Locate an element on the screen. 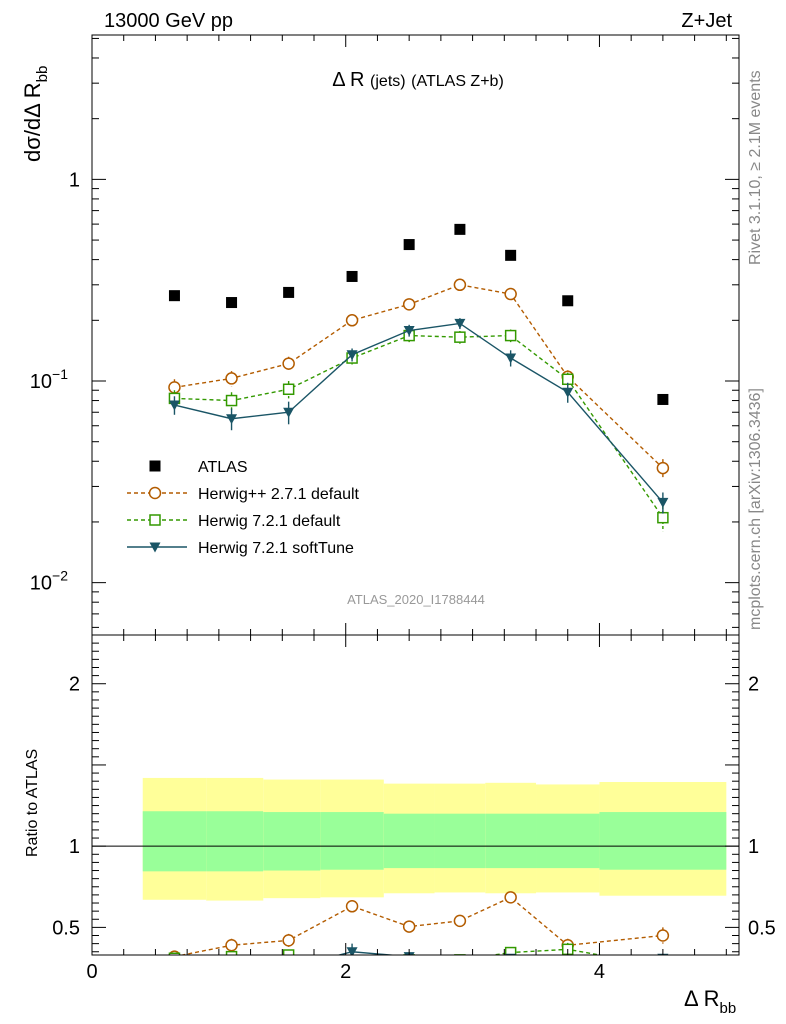  series-herwig-7-2-1-softtune is located at coordinates (418, 416).